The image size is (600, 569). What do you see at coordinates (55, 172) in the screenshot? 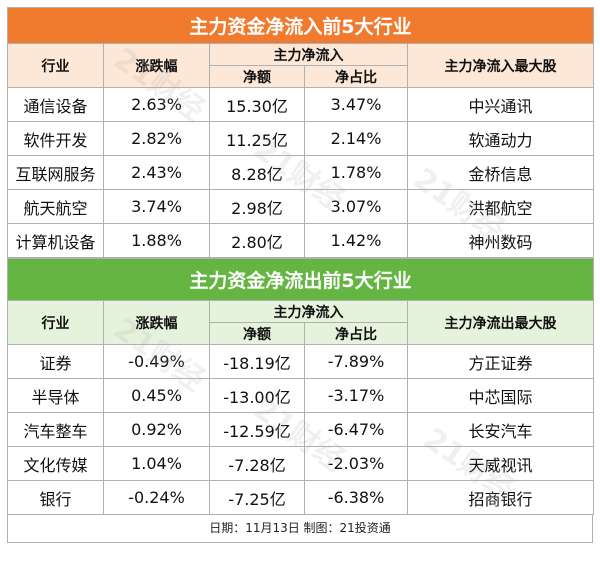
I see `industry-cell: 互联网服务` at bounding box center [55, 172].